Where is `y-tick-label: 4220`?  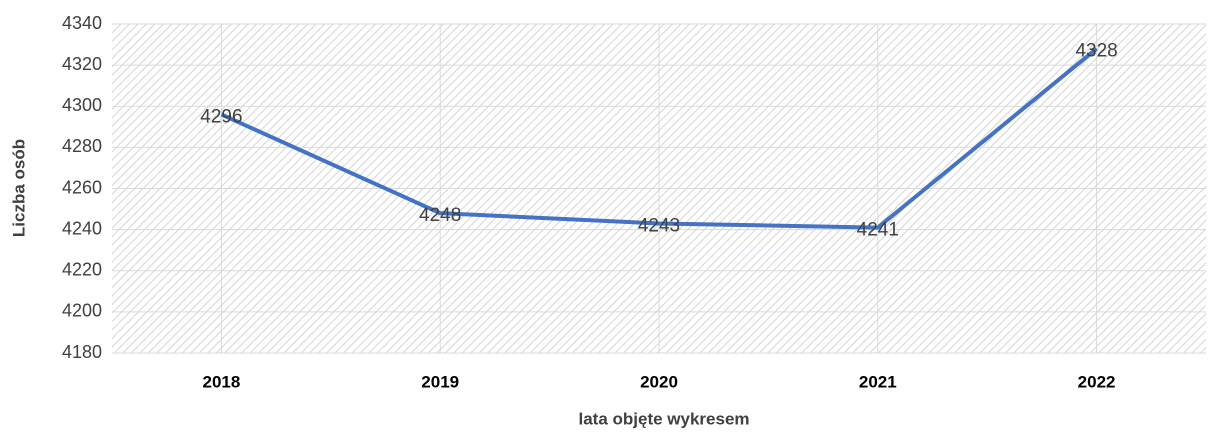 y-tick-label: 4220 is located at coordinates (82, 270).